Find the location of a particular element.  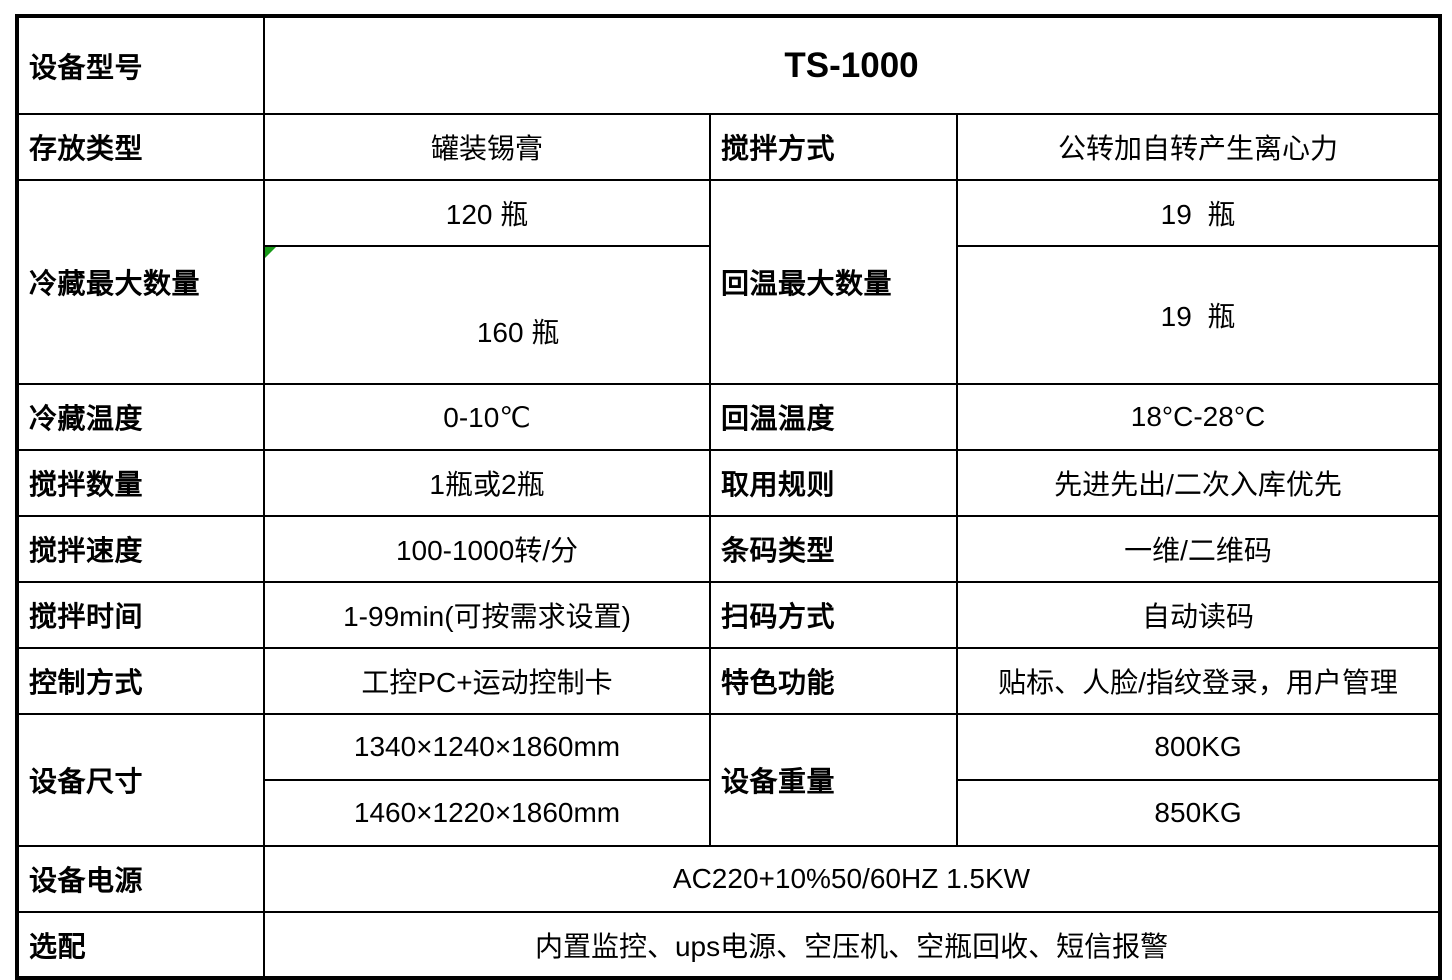

row-control-method: 控制方式 工控PC+运动控制卡 特色功能 贴标、人脸/指纹登录，用户管理 is located at coordinates (729, 681).